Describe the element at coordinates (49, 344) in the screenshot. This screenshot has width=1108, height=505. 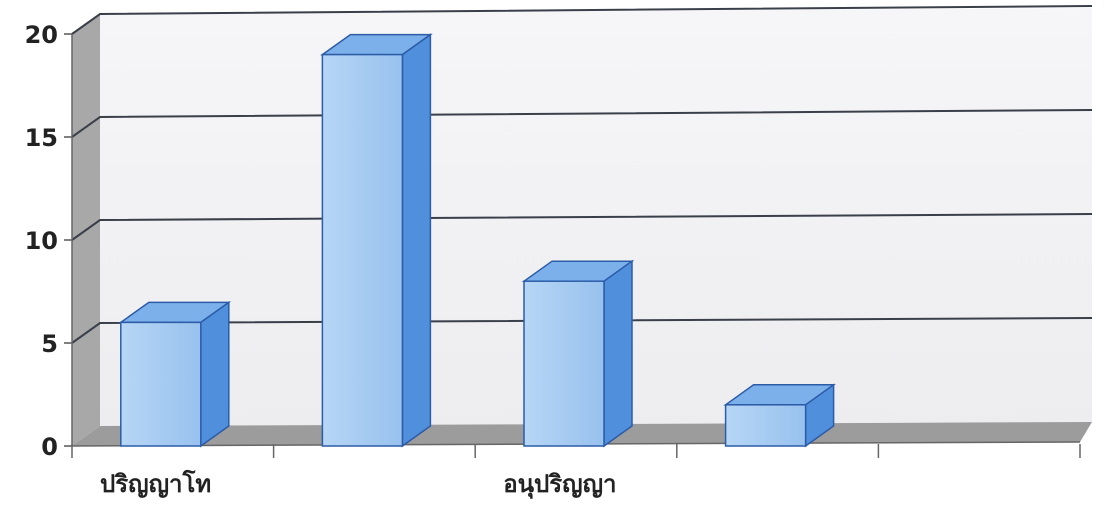
I see `y-tick-label: 5` at that location.